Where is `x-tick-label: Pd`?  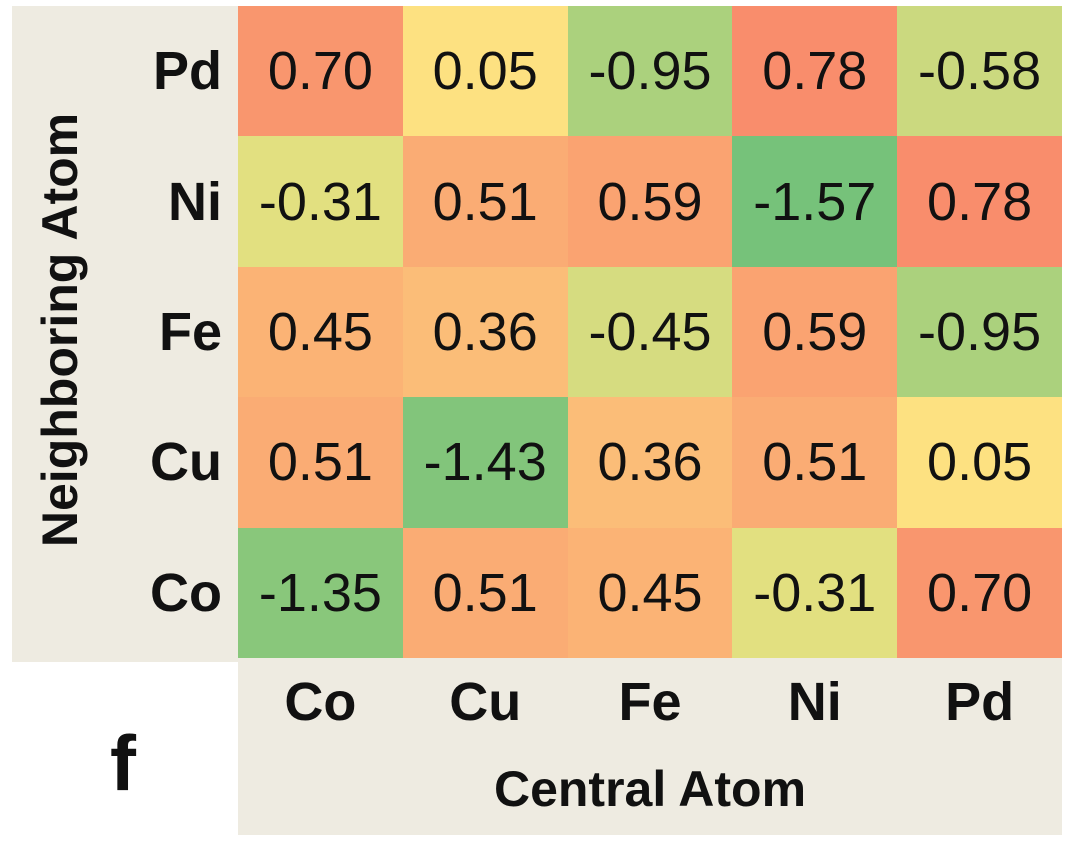
x-tick-label: Pd is located at coordinates (980, 702).